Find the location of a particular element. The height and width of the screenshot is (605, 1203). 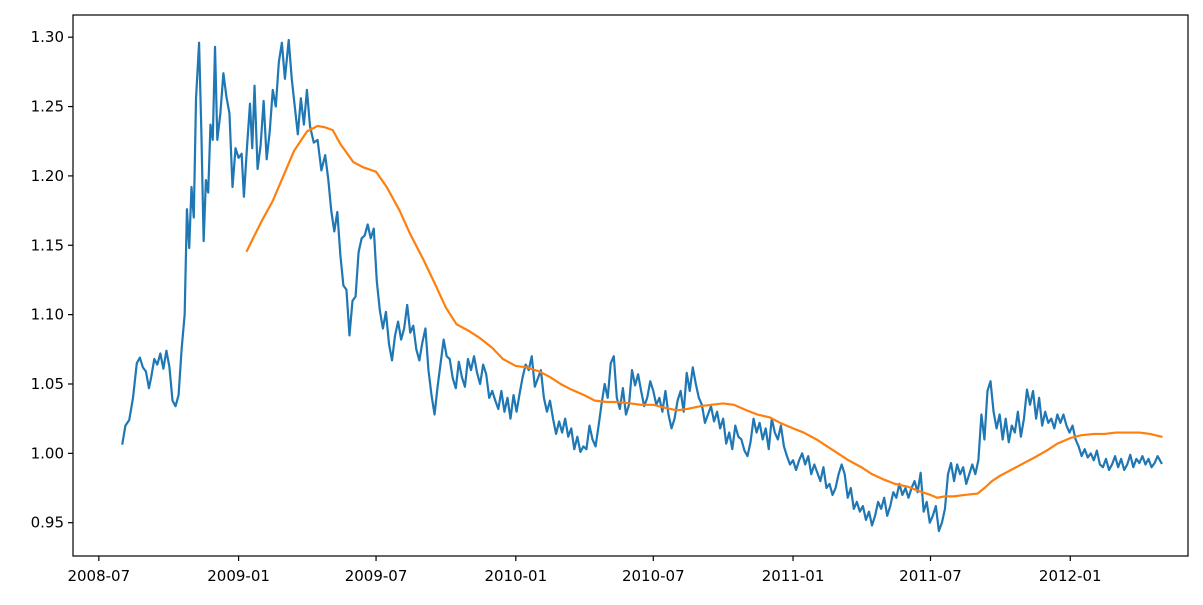

x-tick-label: 2012-01 is located at coordinates (1070, 576).